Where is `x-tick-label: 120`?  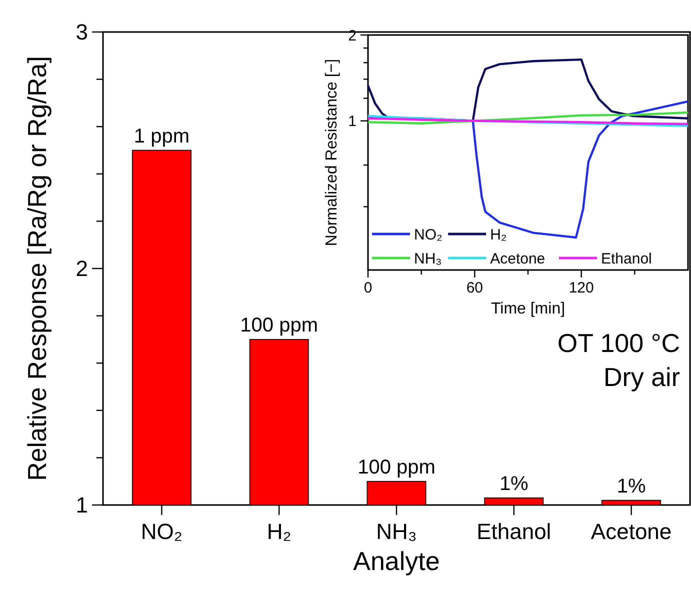 x-tick-label: 120 is located at coordinates (581, 288).